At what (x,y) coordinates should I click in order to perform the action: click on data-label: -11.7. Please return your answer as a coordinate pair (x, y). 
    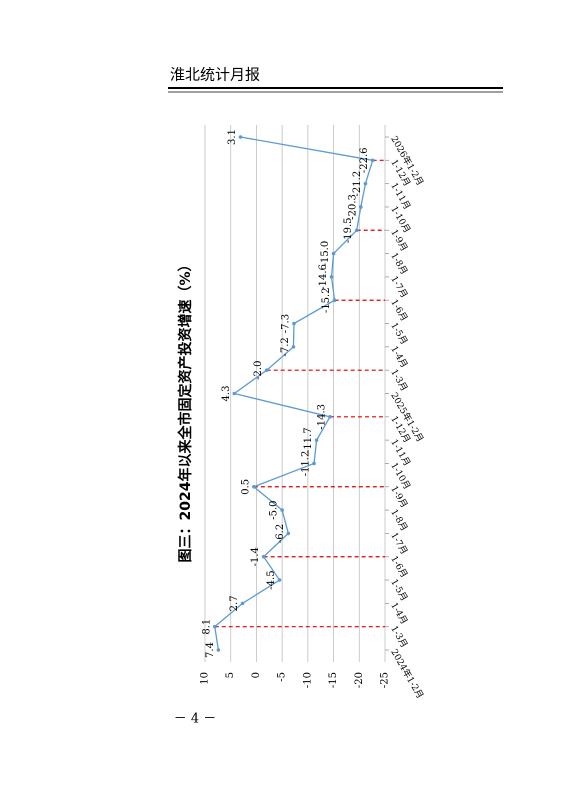
    Looking at the image, I should click on (308, 440).